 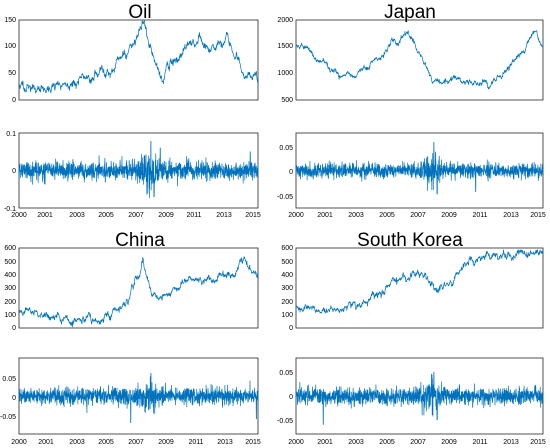 I want to click on china-returns-yticks: -0.05 0 0.05, so click(x=8, y=398).